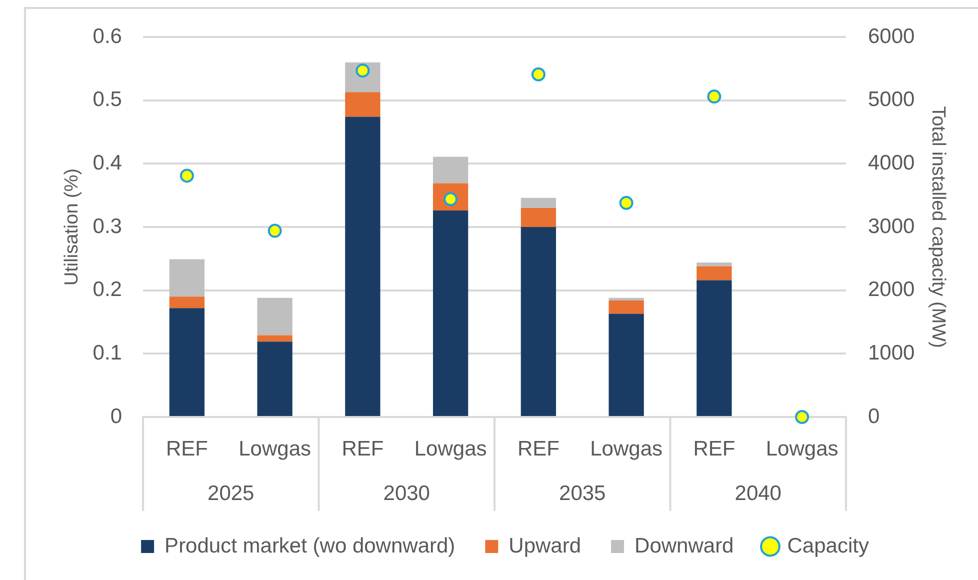 Image resolution: width=978 pixels, height=580 pixels. Describe the element at coordinates (891, 36) in the screenshot. I see `y2-tick-label: 6000` at that location.